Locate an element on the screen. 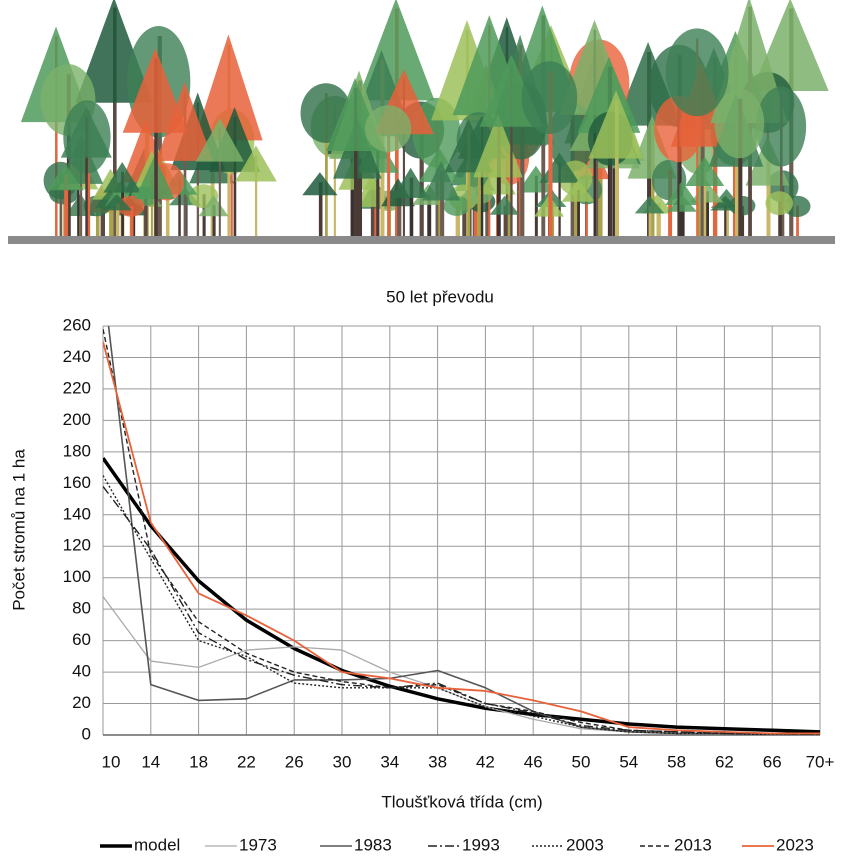 Image resolution: width=845 pixels, height=857 pixels. x-tick-label: 50 is located at coordinates (581, 761).